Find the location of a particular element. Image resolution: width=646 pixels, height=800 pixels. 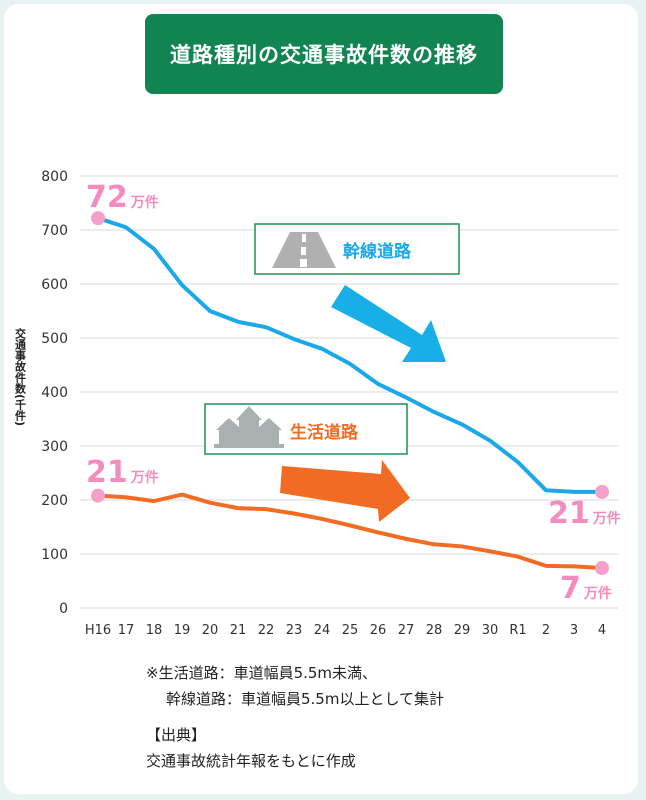

note-line-2: 幹線道路：車道幅員5.5m以上として集計 is located at coordinates (305, 699).